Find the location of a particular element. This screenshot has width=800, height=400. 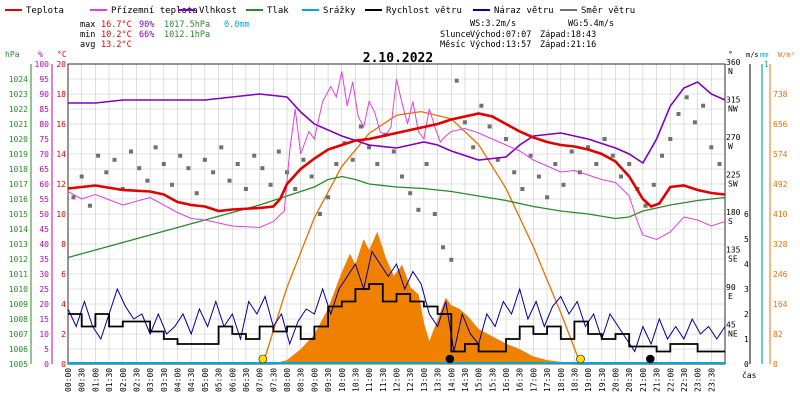

legend-rain: Srážky is located at coordinates (339, 11).